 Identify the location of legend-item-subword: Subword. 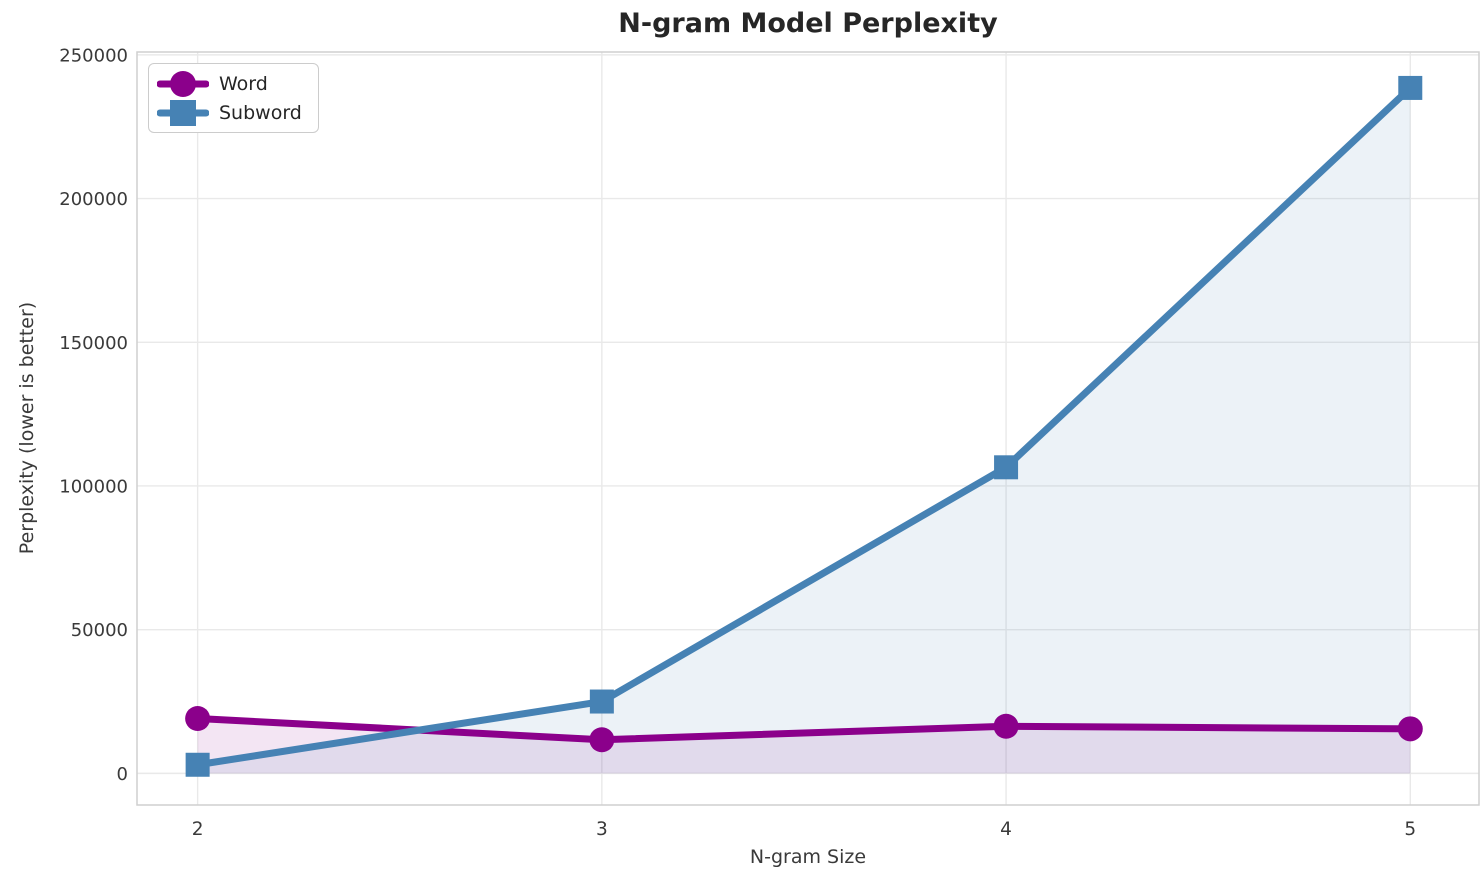
(229, 112).